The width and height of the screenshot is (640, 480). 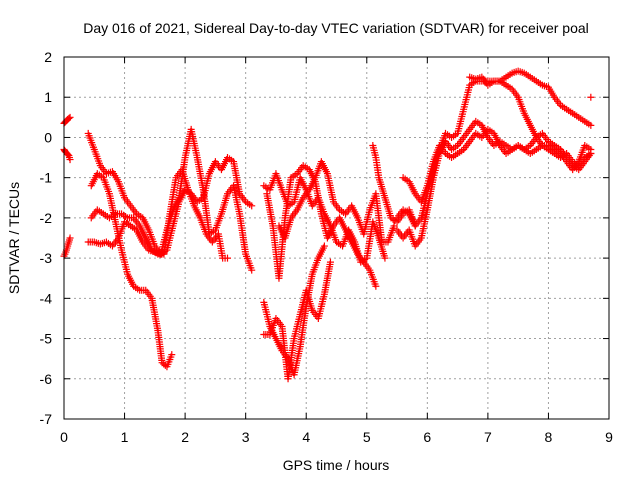 What do you see at coordinates (427, 437) in the screenshot?
I see `x-tick-label: 6` at bounding box center [427, 437].